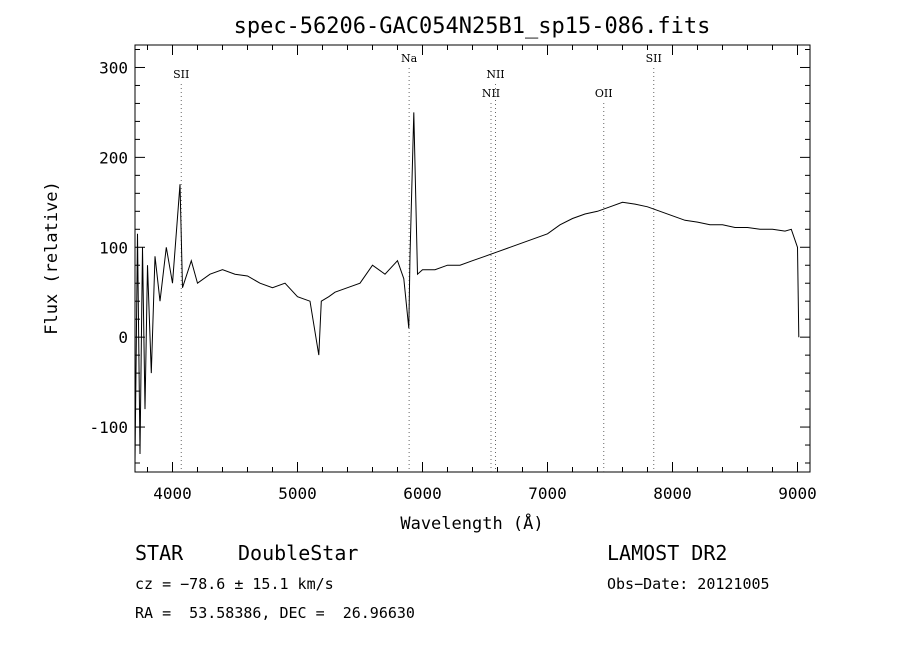 The height and width of the screenshot is (650, 900). I want to click on y-tick-labels: -100 0 100 200 300, so click(108, 247).